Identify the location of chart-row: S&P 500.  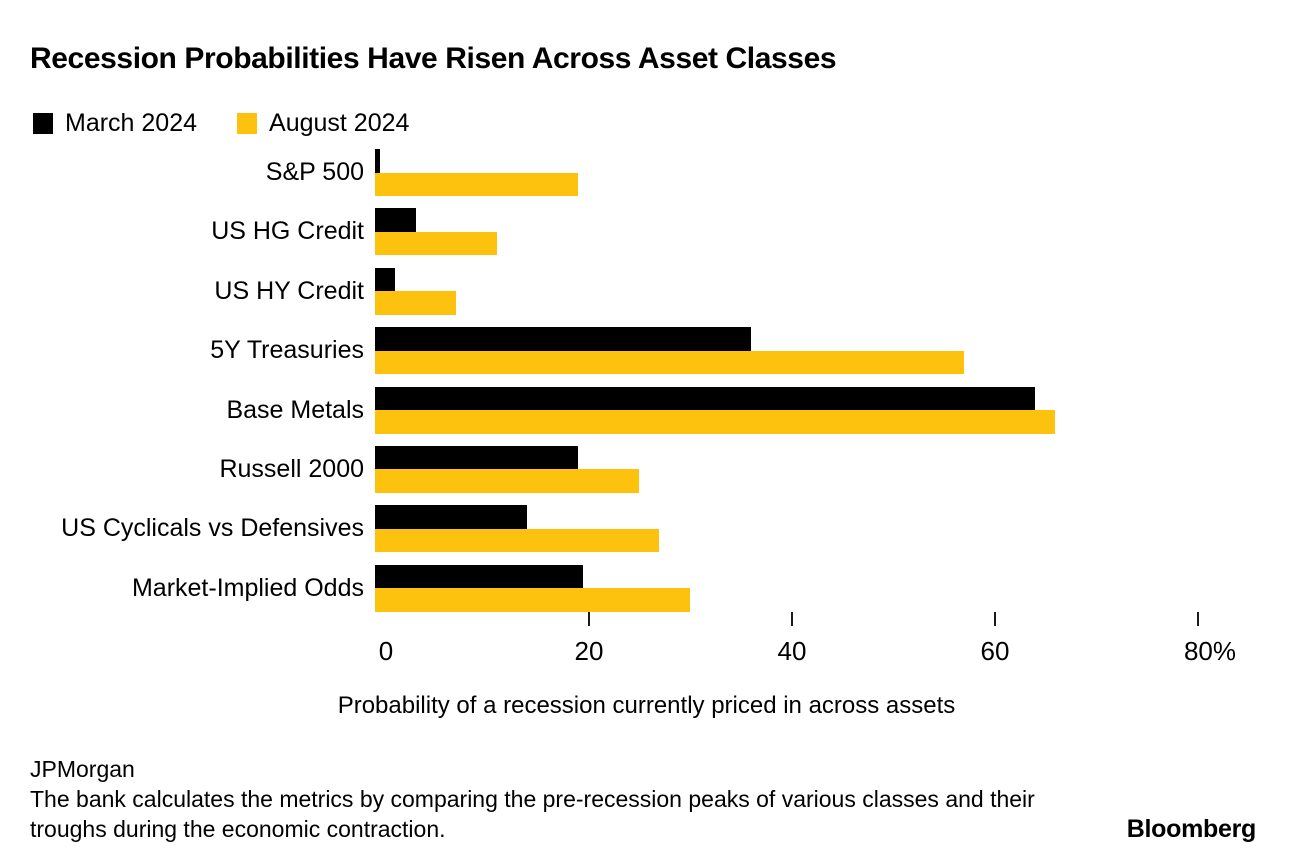
(646, 178).